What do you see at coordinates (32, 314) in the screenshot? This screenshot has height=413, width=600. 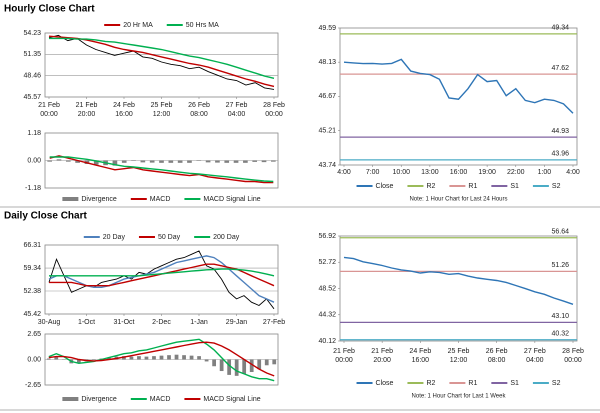 I see `y-tick-label: 45.42` at bounding box center [32, 314].